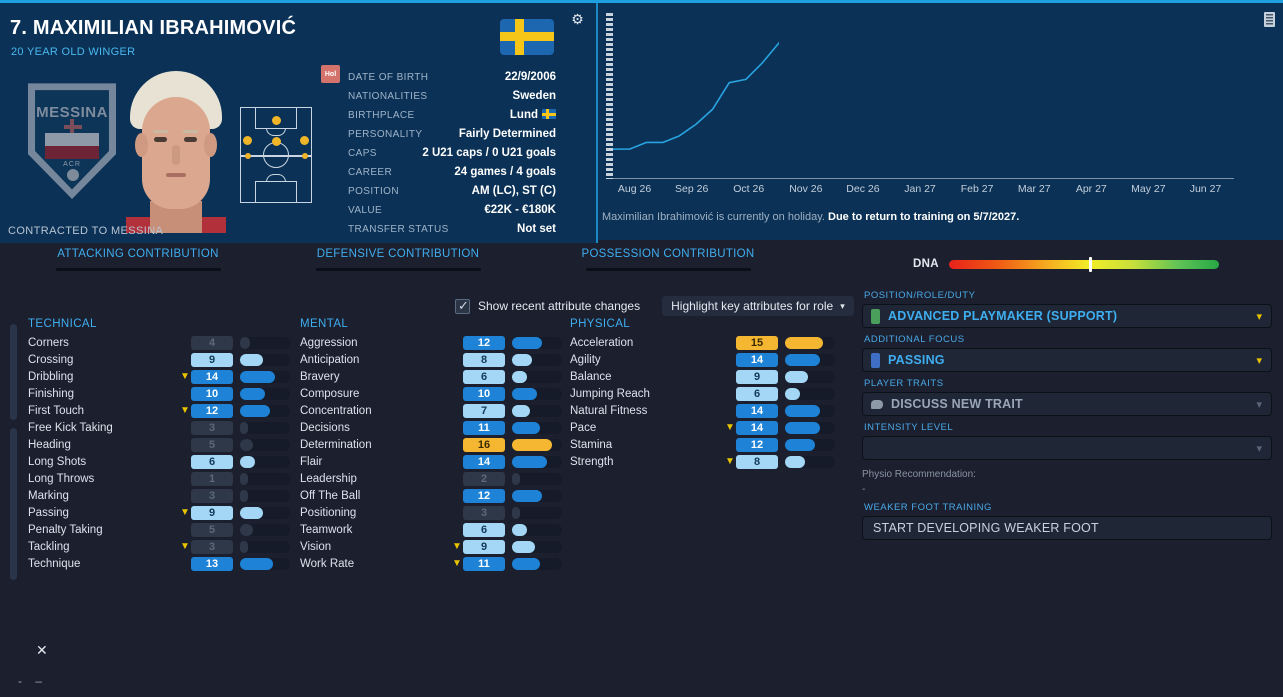 The height and width of the screenshot is (697, 1283). I want to click on attribute-row: Natural Fitness▼14, so click(702, 410).